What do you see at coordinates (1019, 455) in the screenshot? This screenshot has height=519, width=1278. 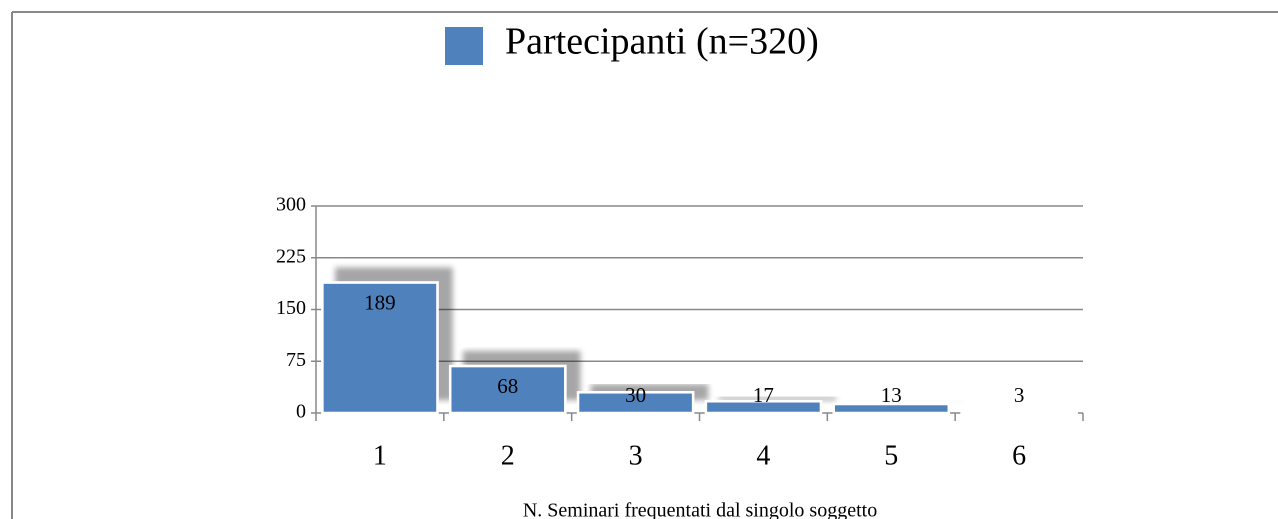 I see `x-tick-label: 6` at bounding box center [1019, 455].